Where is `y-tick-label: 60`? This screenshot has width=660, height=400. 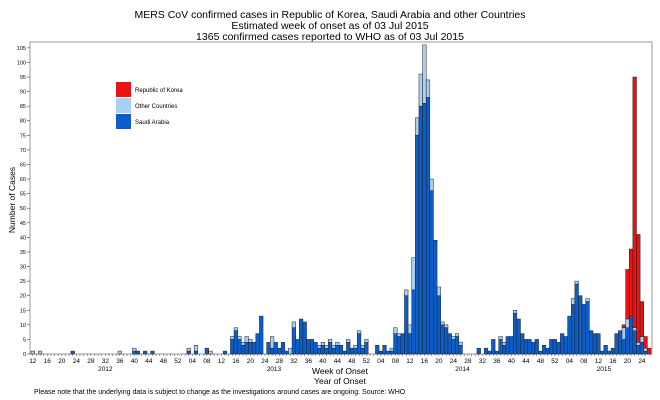 y-tick-label: 60 is located at coordinates (23, 180).